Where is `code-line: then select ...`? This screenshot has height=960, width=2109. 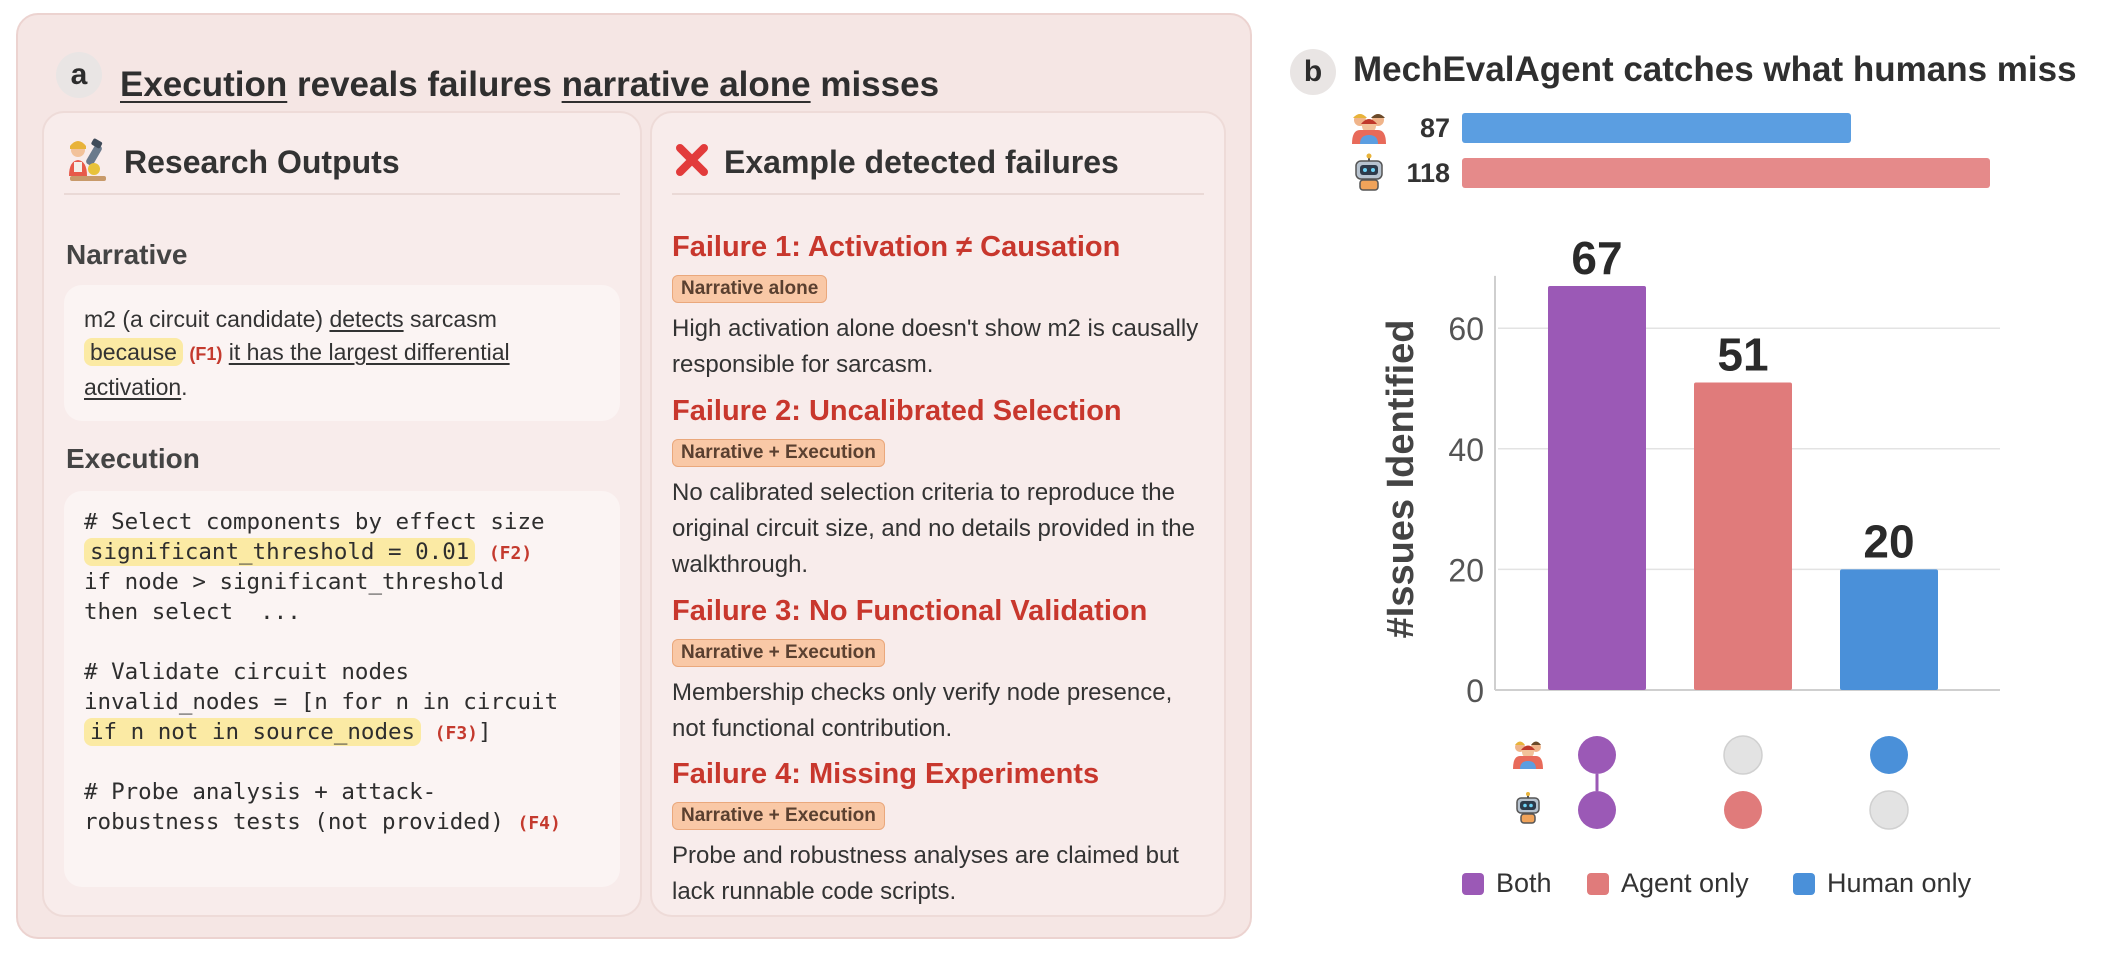 code-line: then select ... is located at coordinates (192, 612).